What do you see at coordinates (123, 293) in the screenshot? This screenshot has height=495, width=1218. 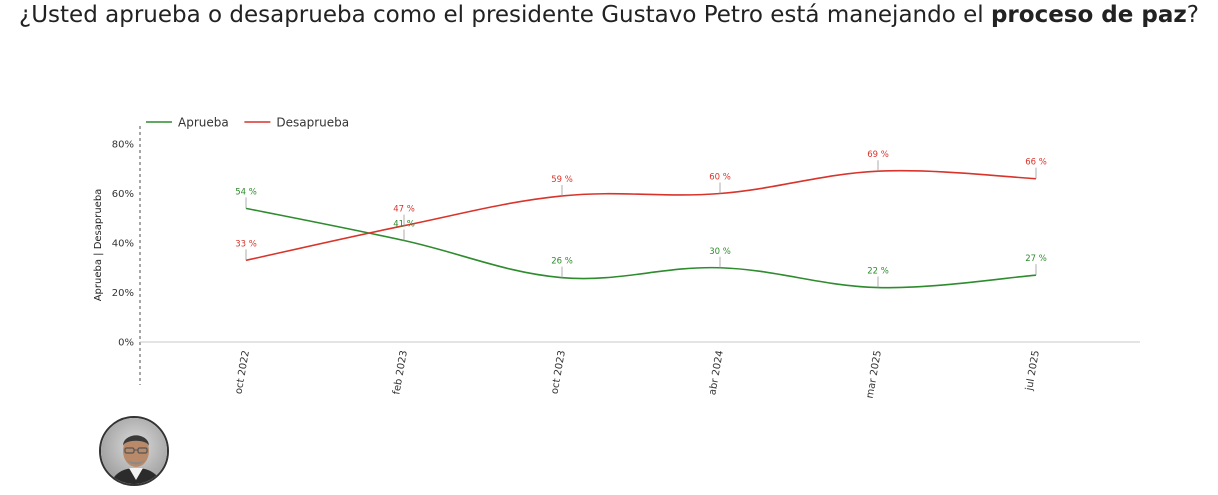 I see `y-tick-label: 20%` at bounding box center [123, 293].